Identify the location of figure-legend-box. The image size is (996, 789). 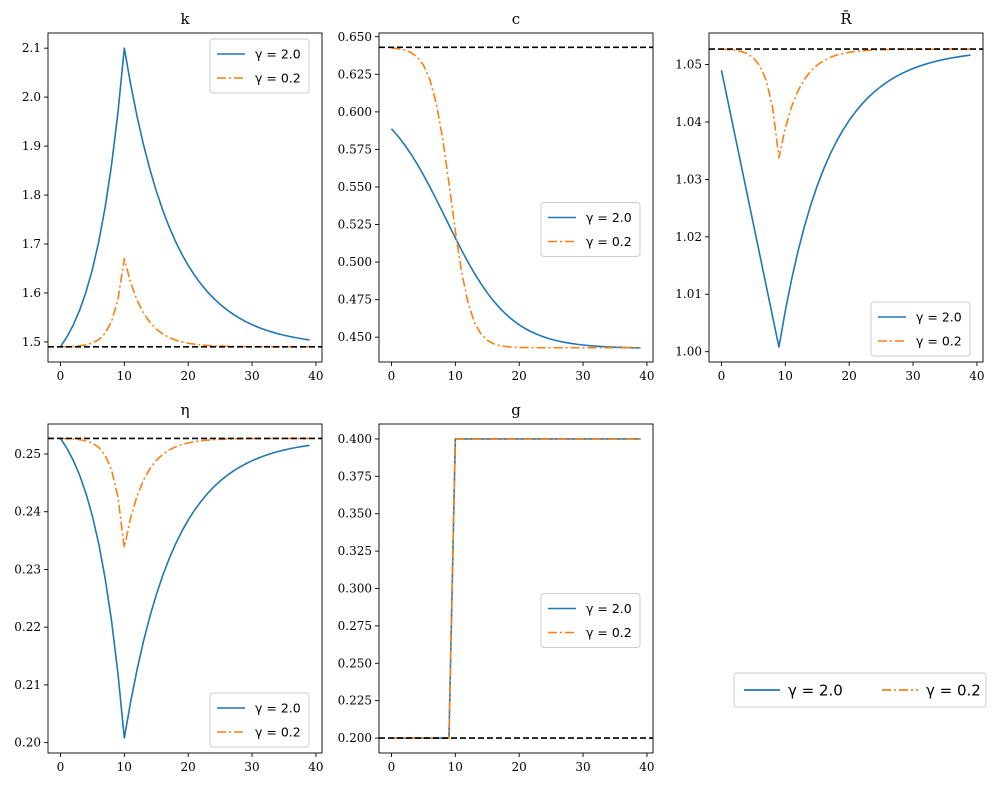
(860, 690).